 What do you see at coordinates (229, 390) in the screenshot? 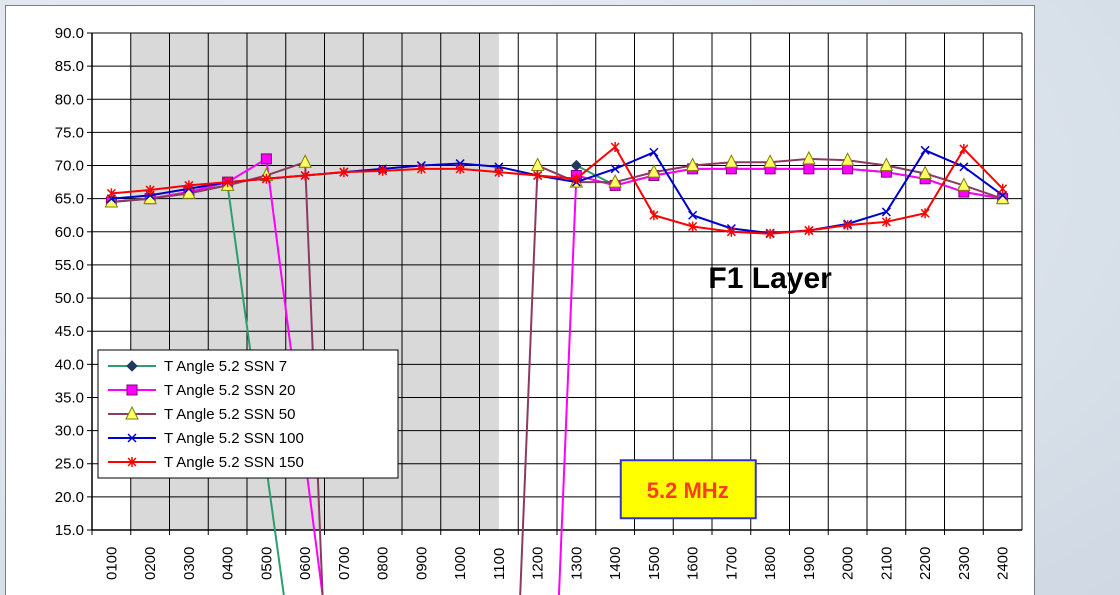
I see `legend-entry: T Angle 5.2 SSN 20` at bounding box center [229, 390].